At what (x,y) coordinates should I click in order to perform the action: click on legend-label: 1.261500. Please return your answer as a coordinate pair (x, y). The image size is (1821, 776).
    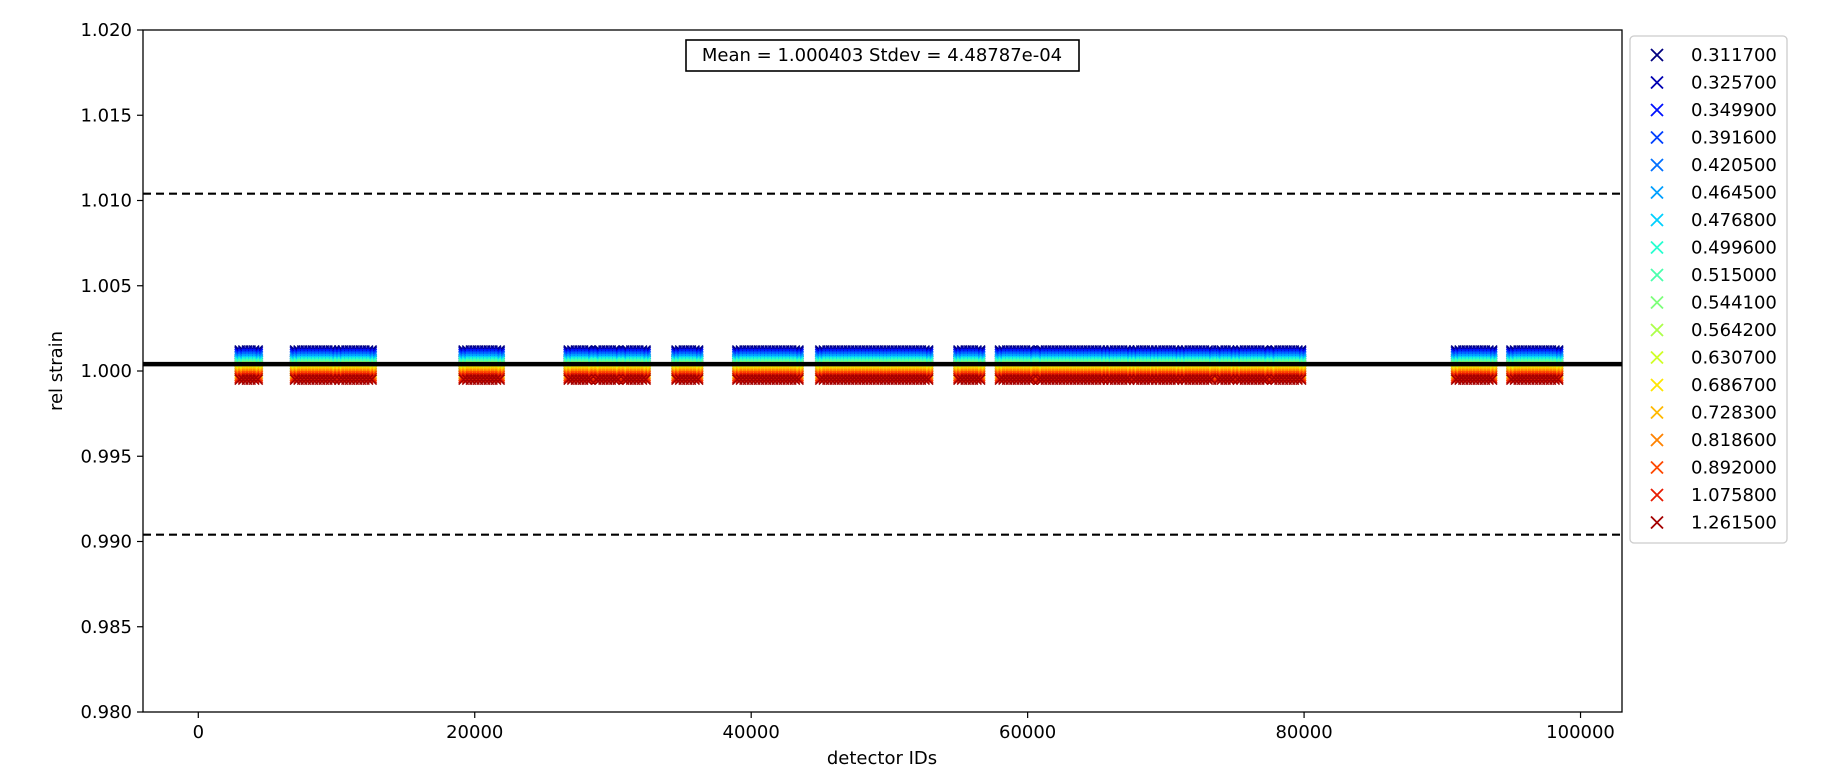
    Looking at the image, I should click on (1734, 523).